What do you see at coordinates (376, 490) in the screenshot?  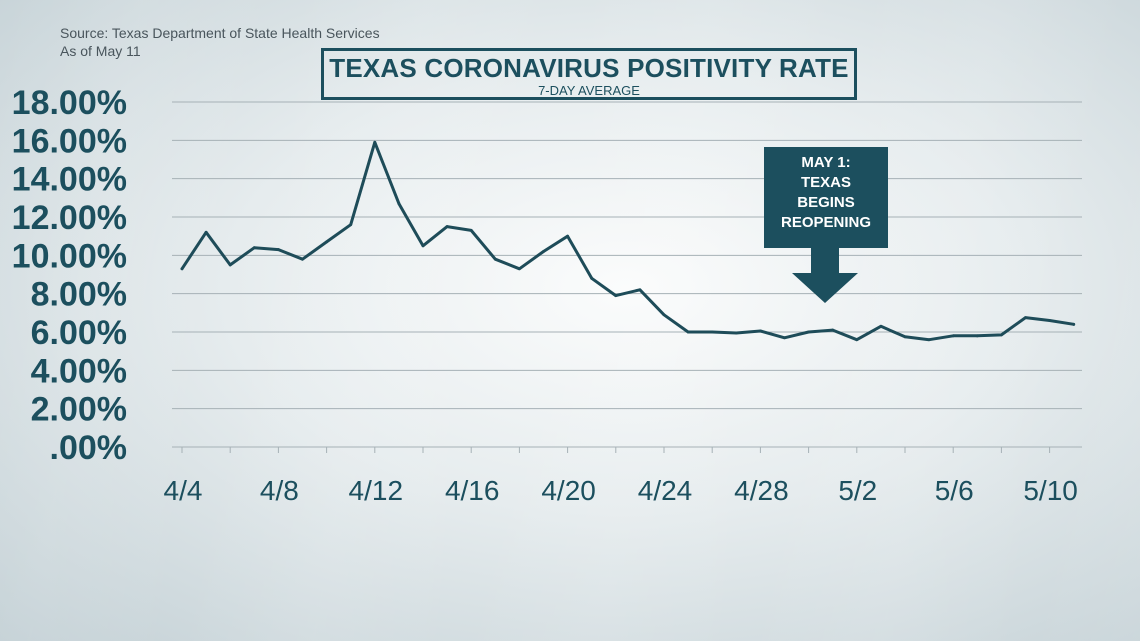 I see `x-tick-label: 4/12` at bounding box center [376, 490].